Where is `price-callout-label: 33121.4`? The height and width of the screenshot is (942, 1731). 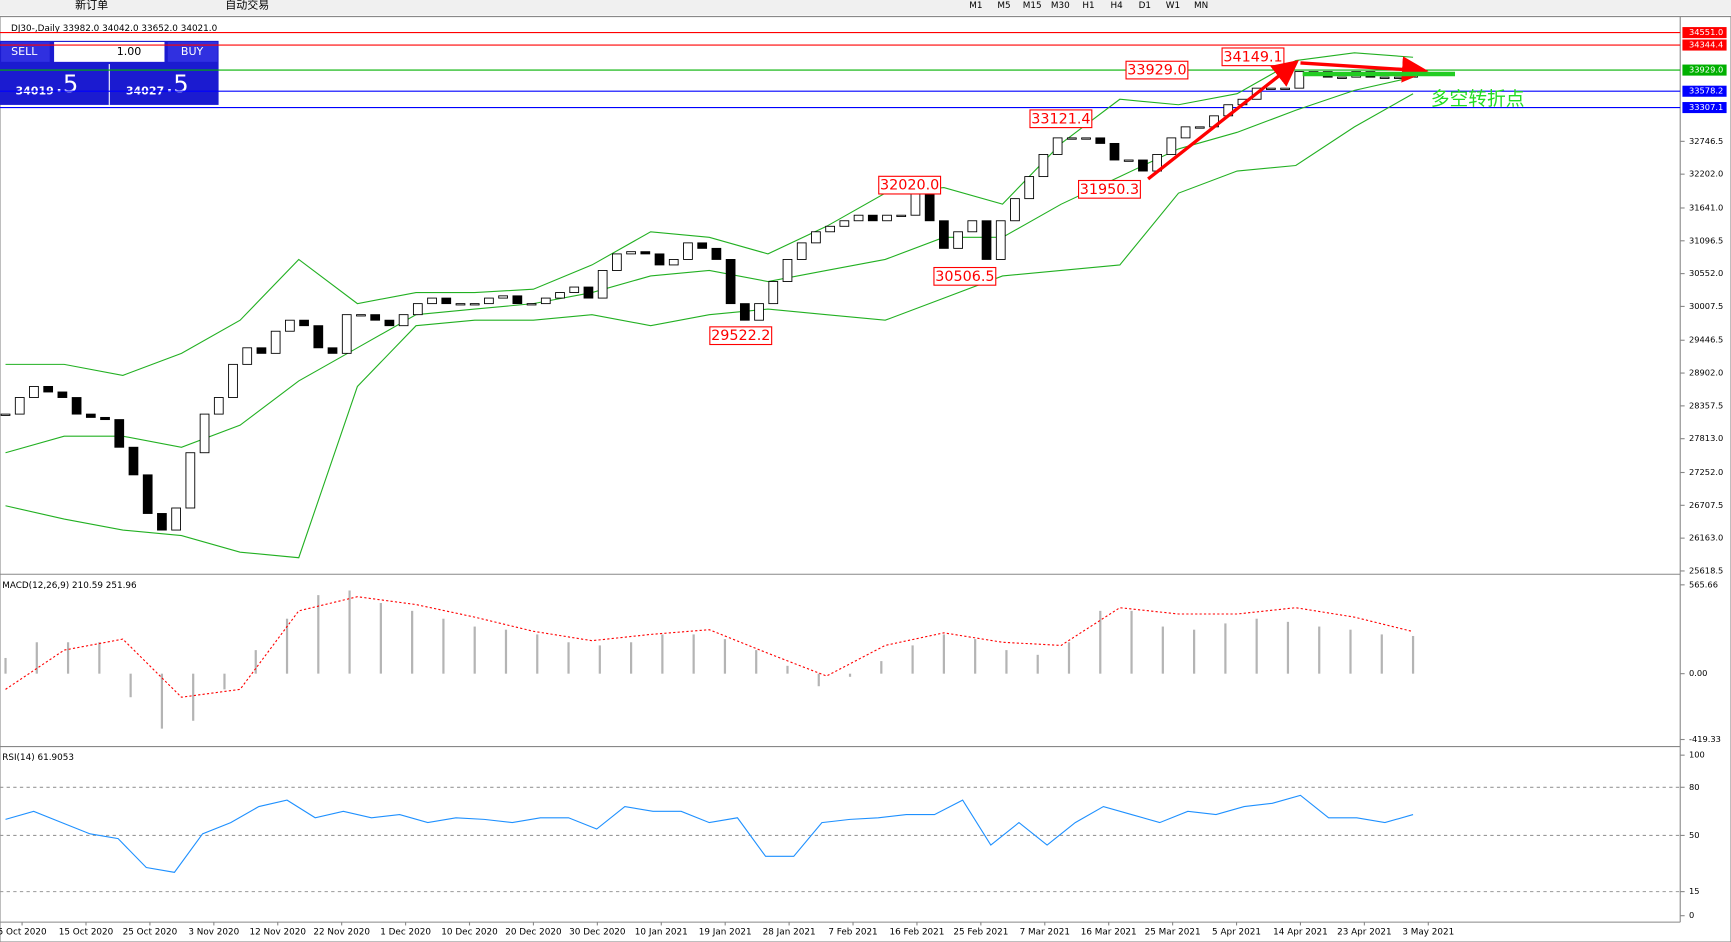 price-callout-label: 33121.4 is located at coordinates (1060, 119).